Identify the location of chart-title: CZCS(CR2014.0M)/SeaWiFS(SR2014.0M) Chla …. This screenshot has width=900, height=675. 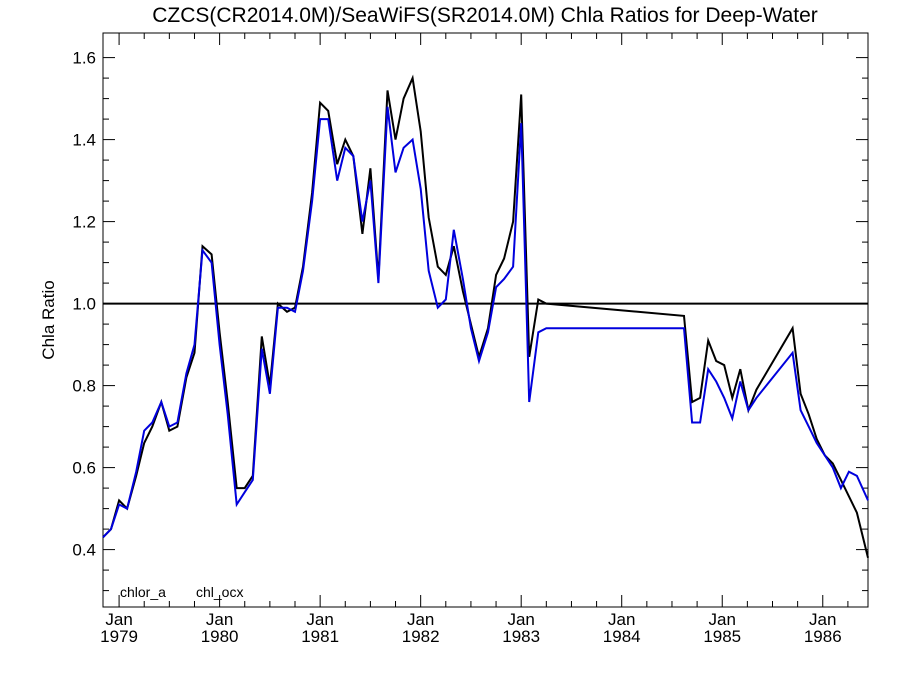
(485, 15).